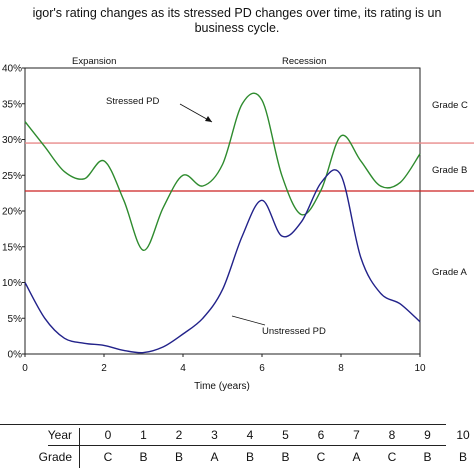 The image size is (474, 474). Describe the element at coordinates (94, 61) in the screenshot. I see `annotation-expansion: Expansion` at that location.